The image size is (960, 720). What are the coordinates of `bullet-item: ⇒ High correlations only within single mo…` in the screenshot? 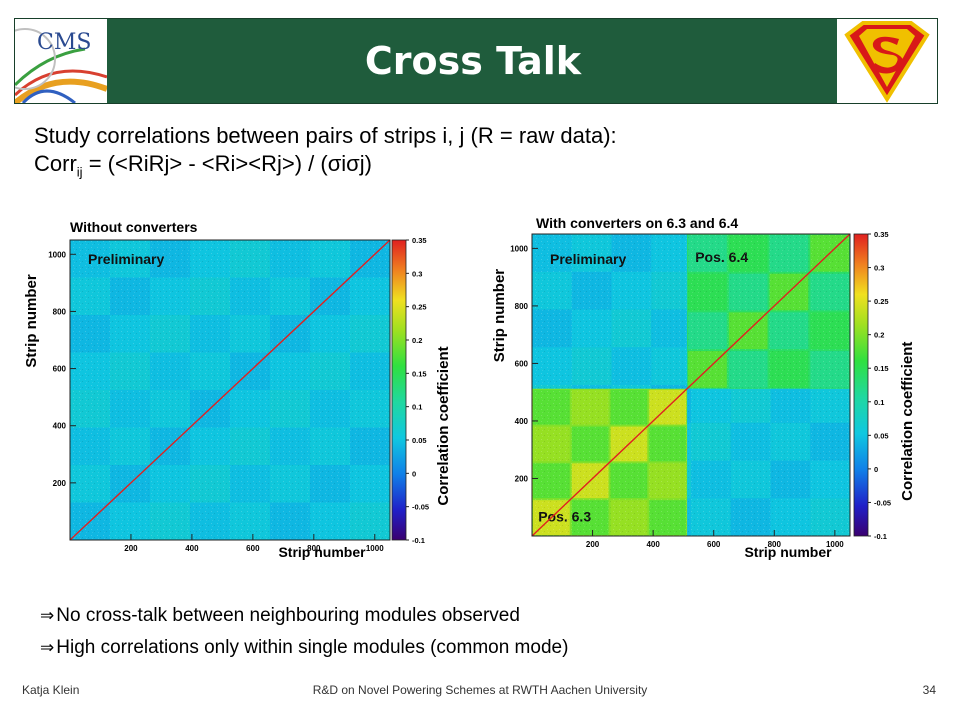 It's located at (304, 647).